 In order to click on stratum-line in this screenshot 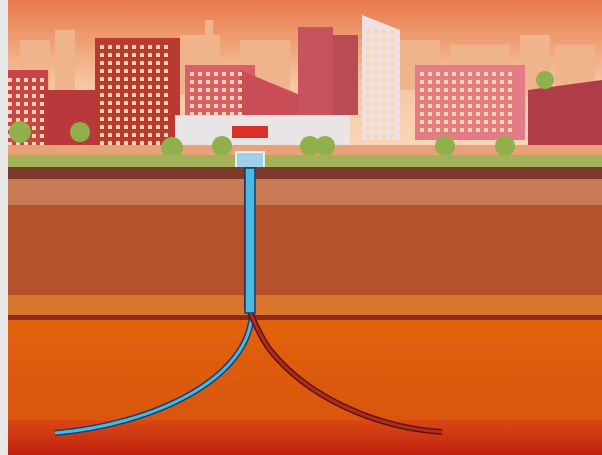, I will do `click(305, 317)`.